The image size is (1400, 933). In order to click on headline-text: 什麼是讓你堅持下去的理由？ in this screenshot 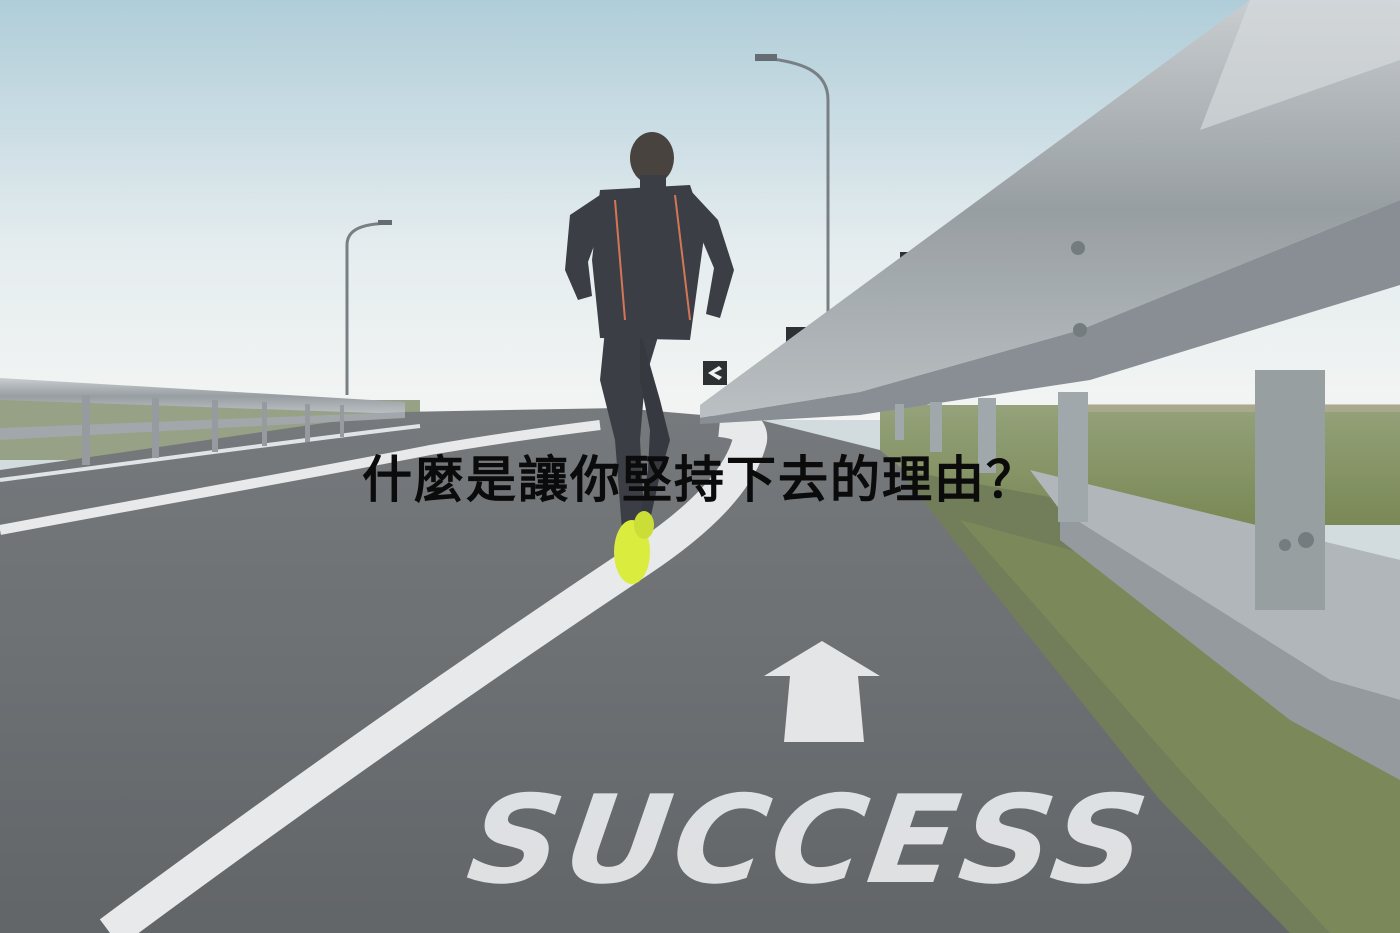, I will do `click(700, 479)`.